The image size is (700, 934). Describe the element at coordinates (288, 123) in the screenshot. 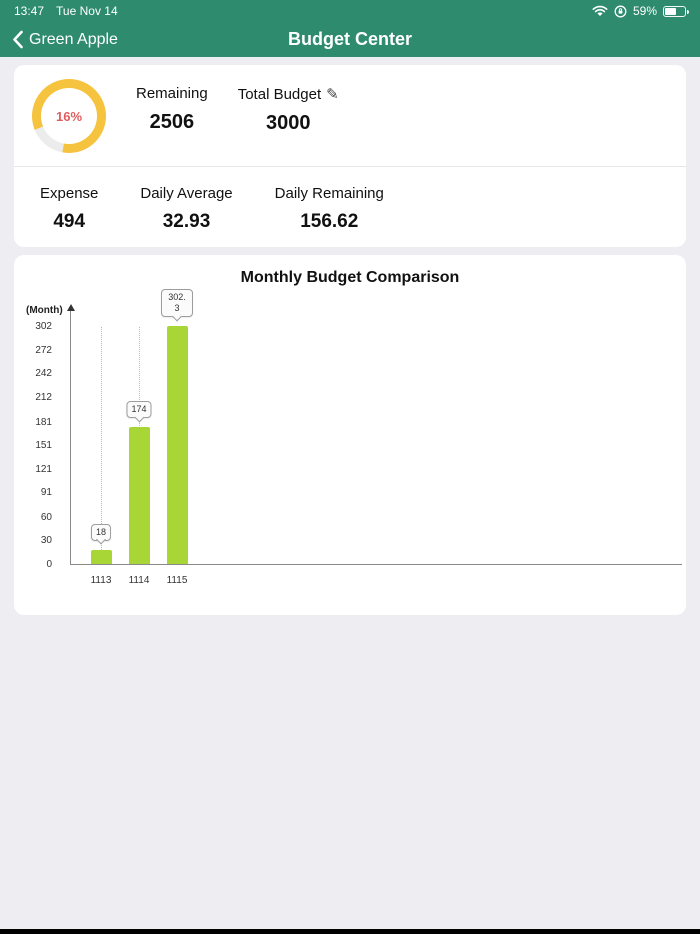

I see `total-budget-value: 3000` at that location.